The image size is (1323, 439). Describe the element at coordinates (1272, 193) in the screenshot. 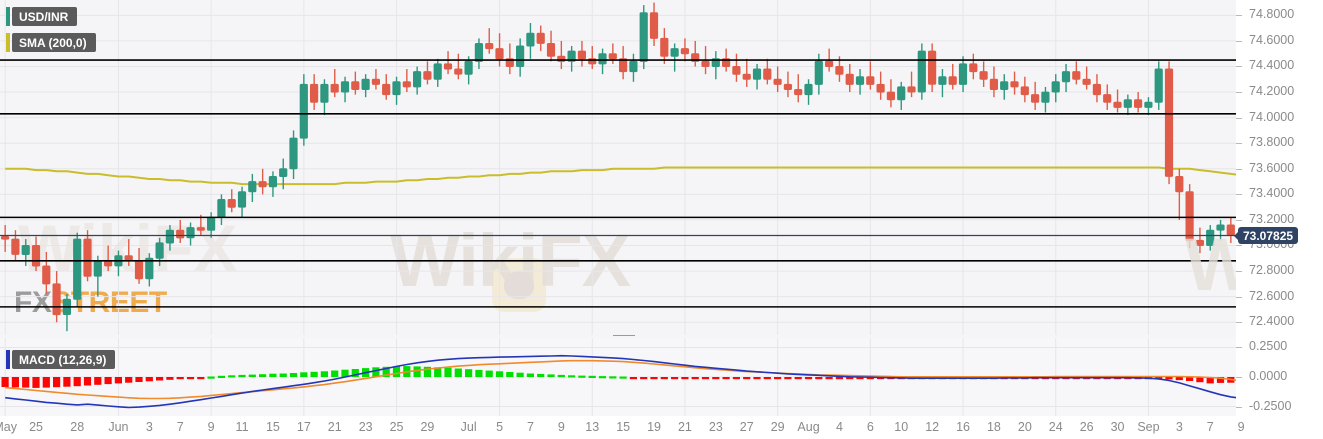

I see `price-axis-label: 73.4000` at that location.